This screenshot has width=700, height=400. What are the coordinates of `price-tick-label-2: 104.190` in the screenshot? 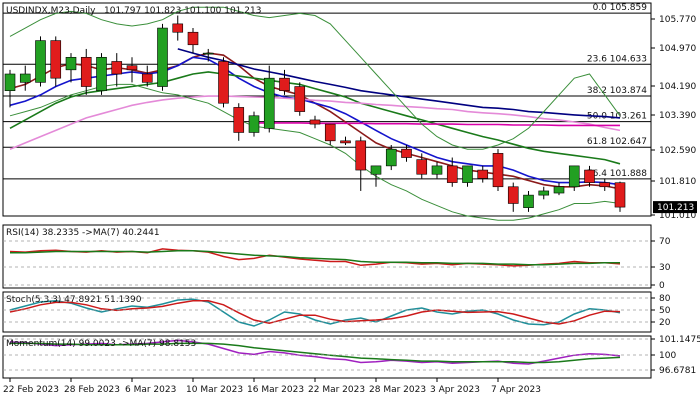 It's located at (677, 87).